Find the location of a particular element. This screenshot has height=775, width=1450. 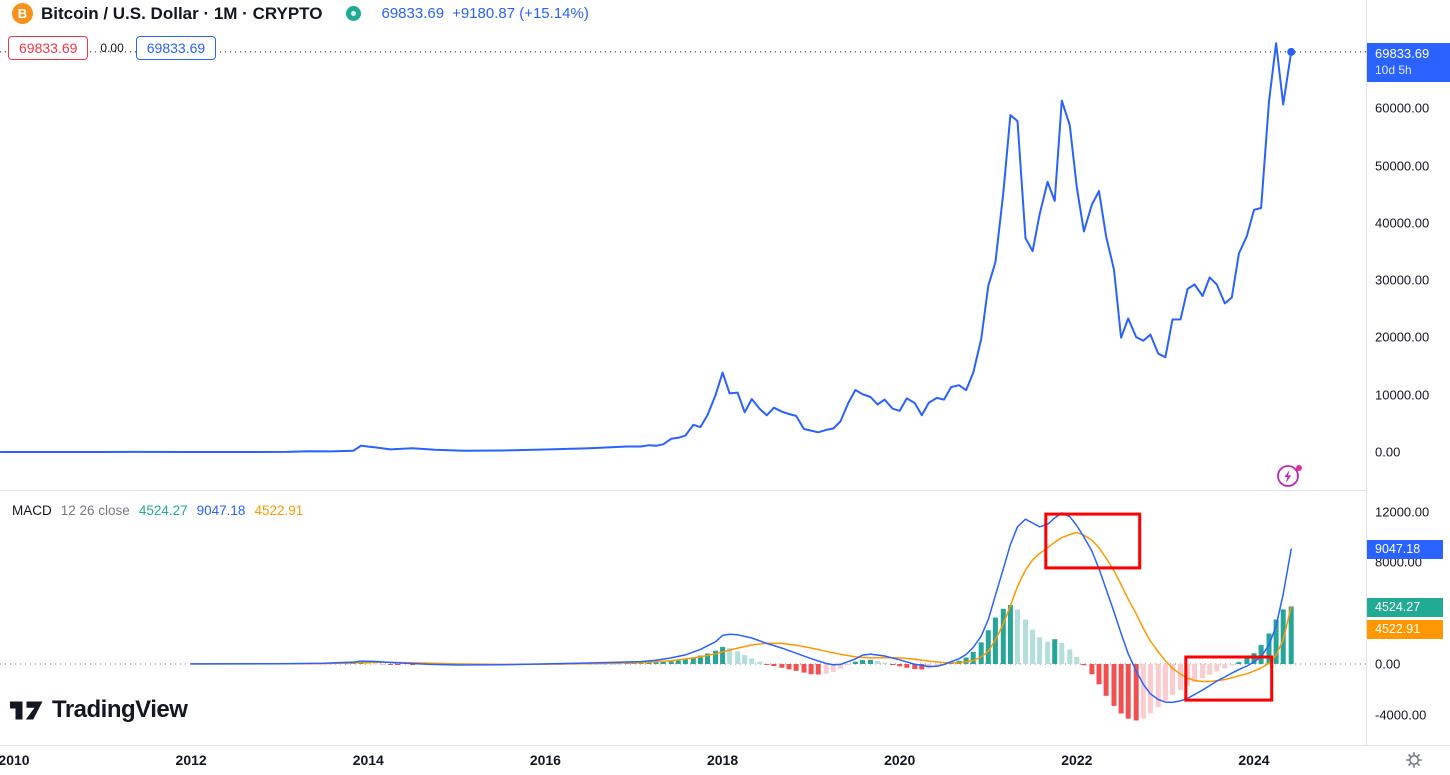

time-axis-label: 2014 is located at coordinates (368, 760).